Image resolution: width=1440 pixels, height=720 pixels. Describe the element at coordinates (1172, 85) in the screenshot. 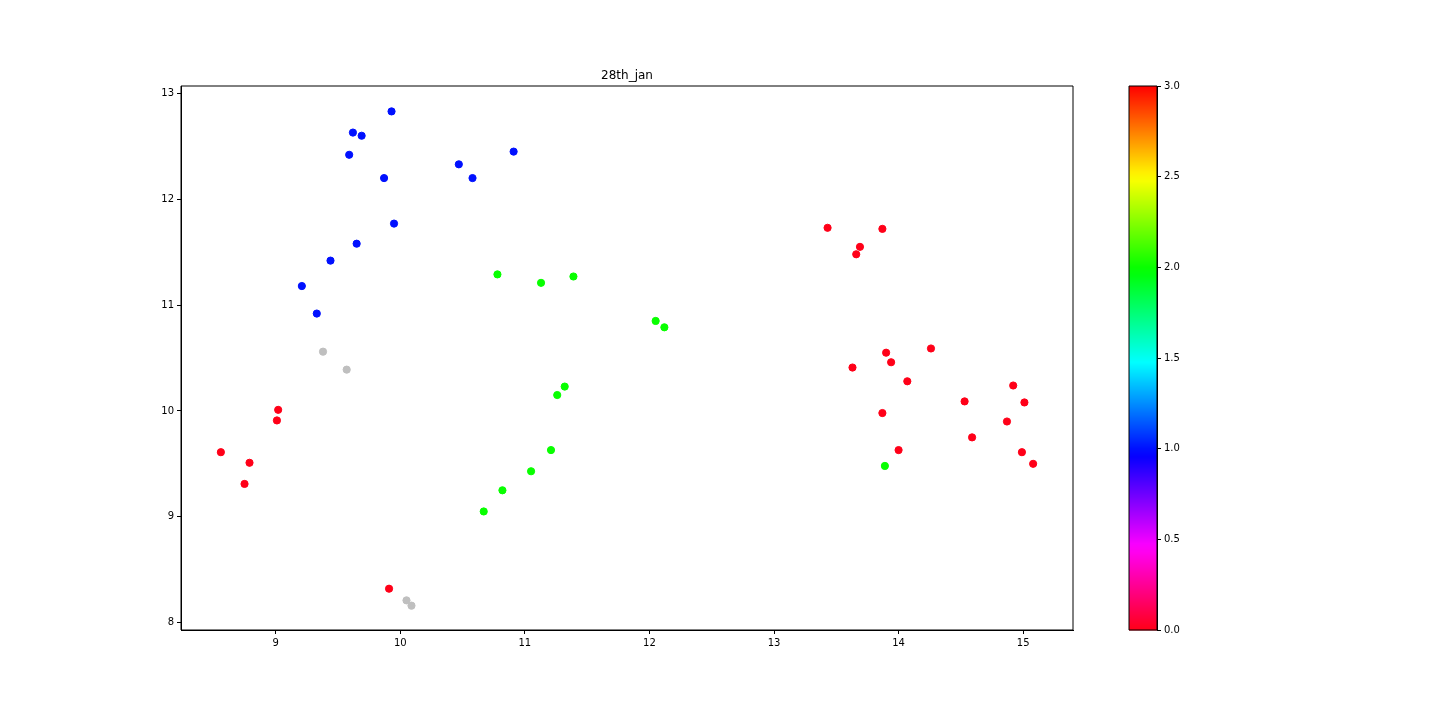

I see `color-bar-label: 3.0` at that location.